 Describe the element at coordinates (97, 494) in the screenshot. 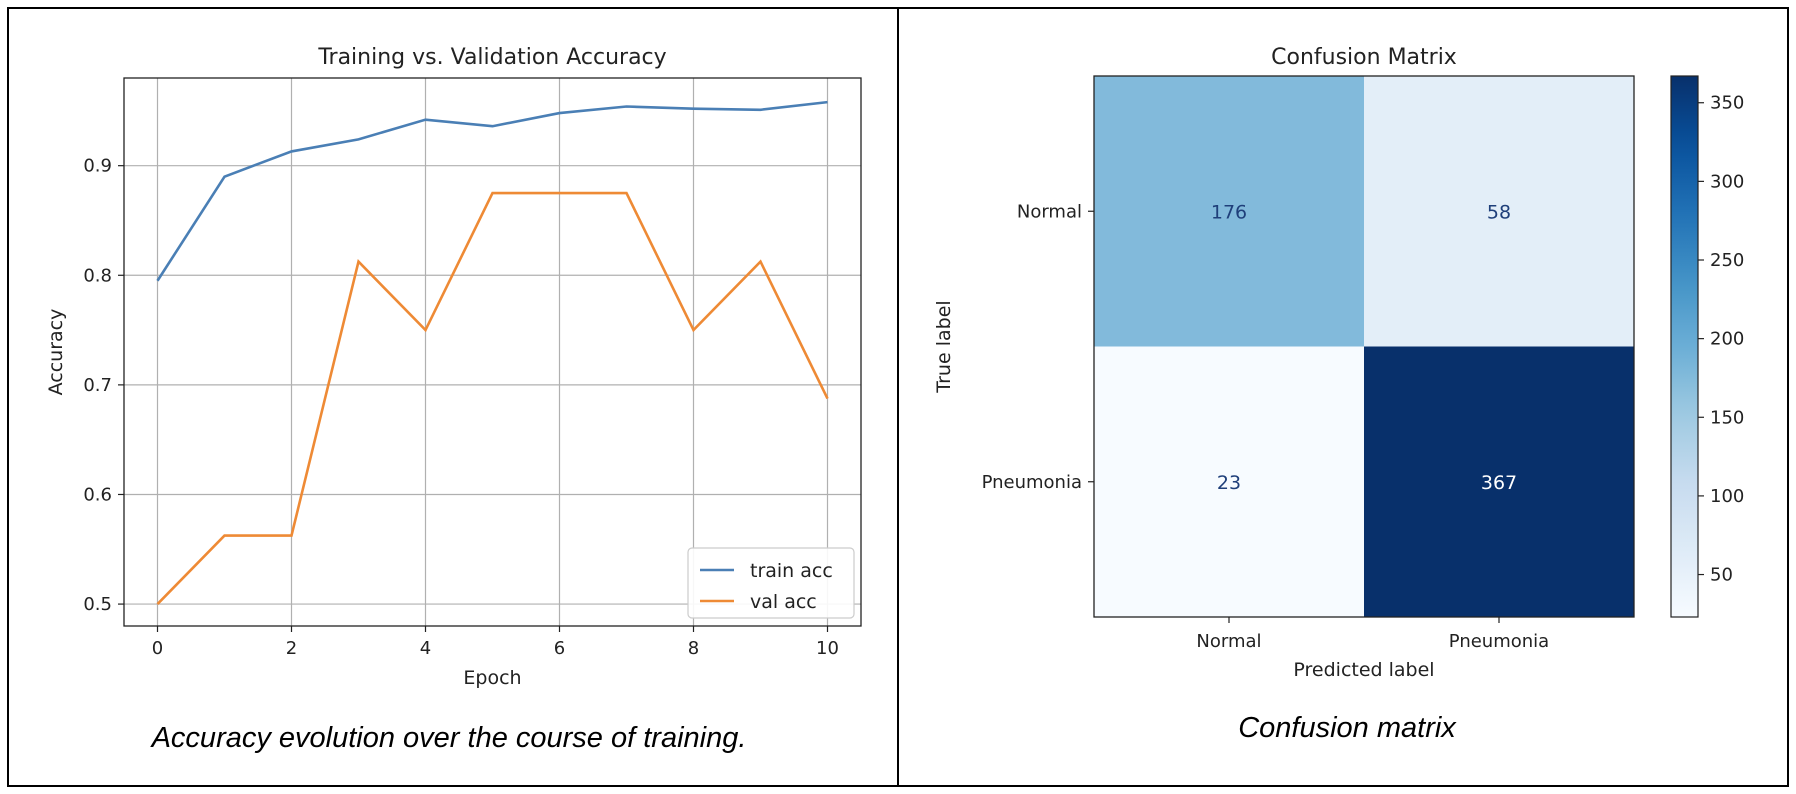

I see `y-tick-label: 0.6` at that location.